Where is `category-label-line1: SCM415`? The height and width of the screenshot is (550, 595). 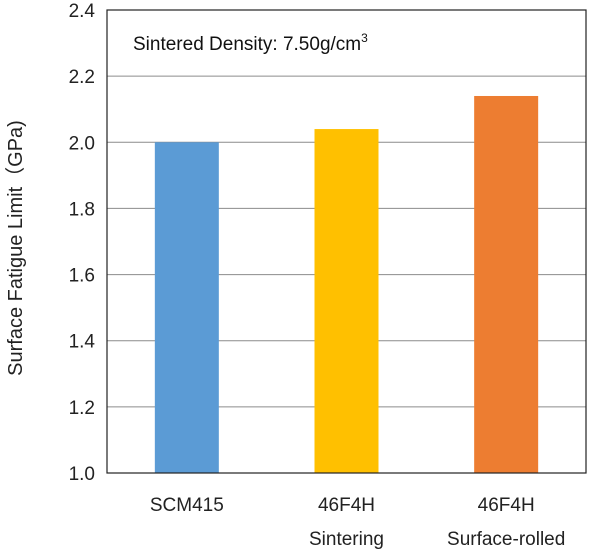
category-label-line1: SCM415 is located at coordinates (187, 505).